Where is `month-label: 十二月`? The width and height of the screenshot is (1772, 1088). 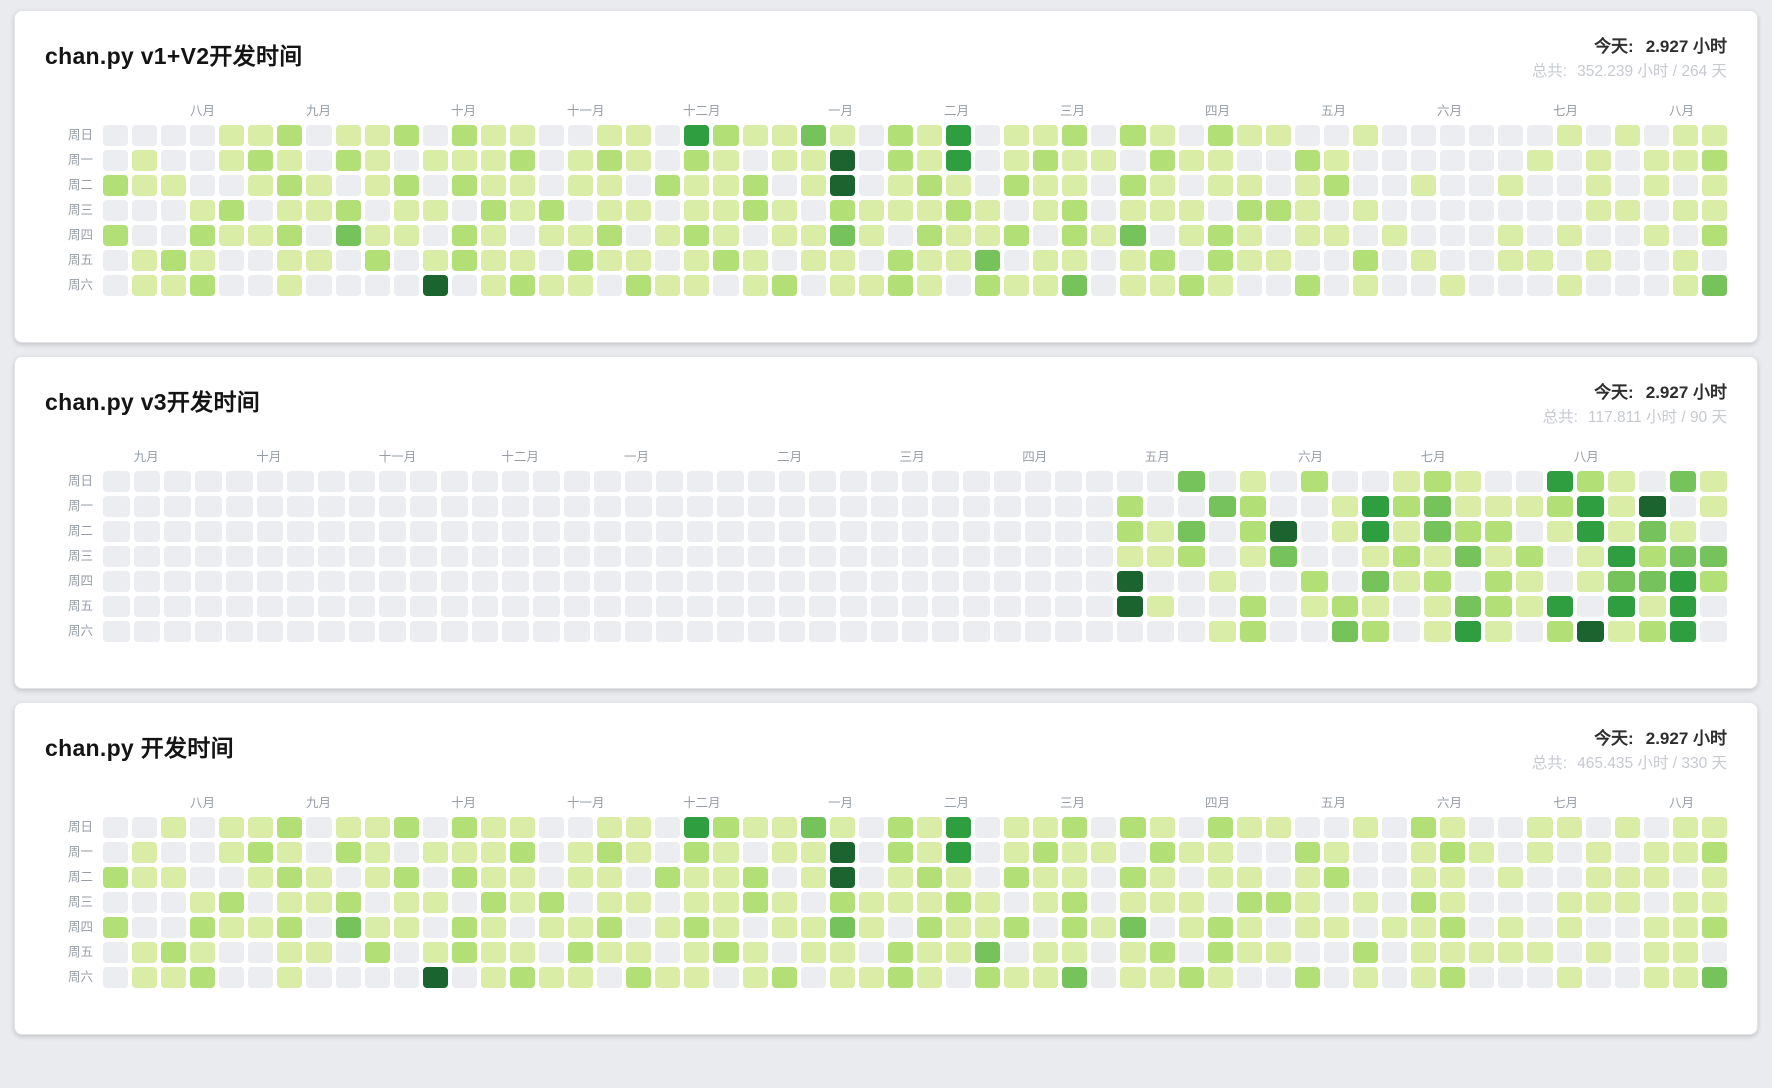 month-label: 十二月 is located at coordinates (520, 456).